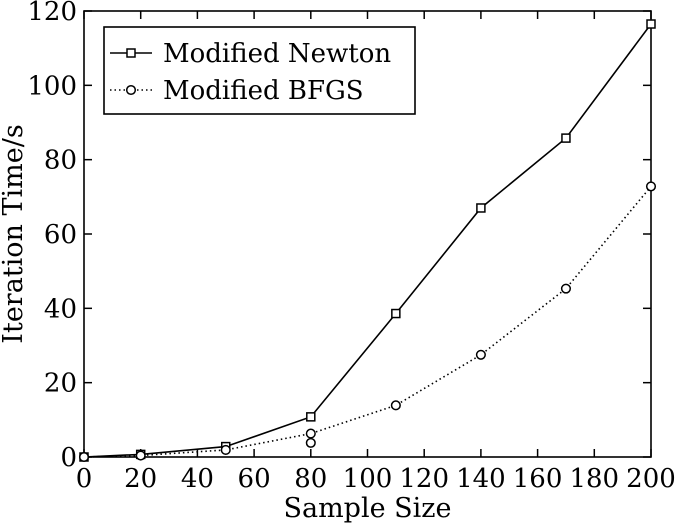 This screenshot has height=524, width=675. Describe the element at coordinates (367, 508) in the screenshot. I see `x-axis-title: Sample Size` at that location.